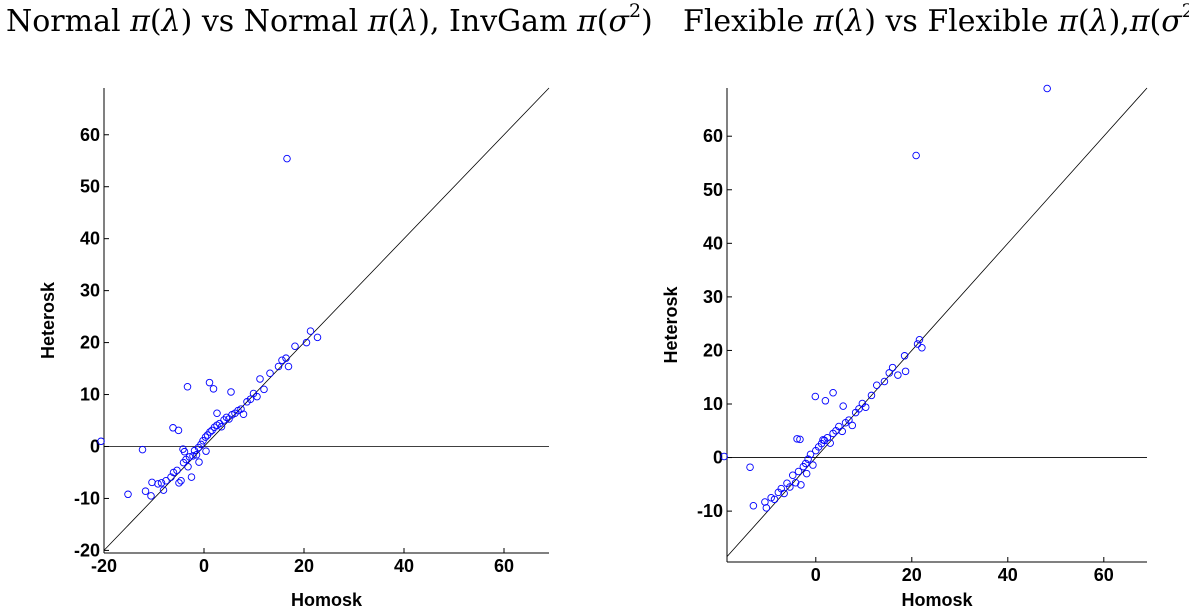 The height and width of the screenshot is (608, 1189). What do you see at coordinates (912, 575) in the screenshot?
I see `x-tick-label: 20` at bounding box center [912, 575].